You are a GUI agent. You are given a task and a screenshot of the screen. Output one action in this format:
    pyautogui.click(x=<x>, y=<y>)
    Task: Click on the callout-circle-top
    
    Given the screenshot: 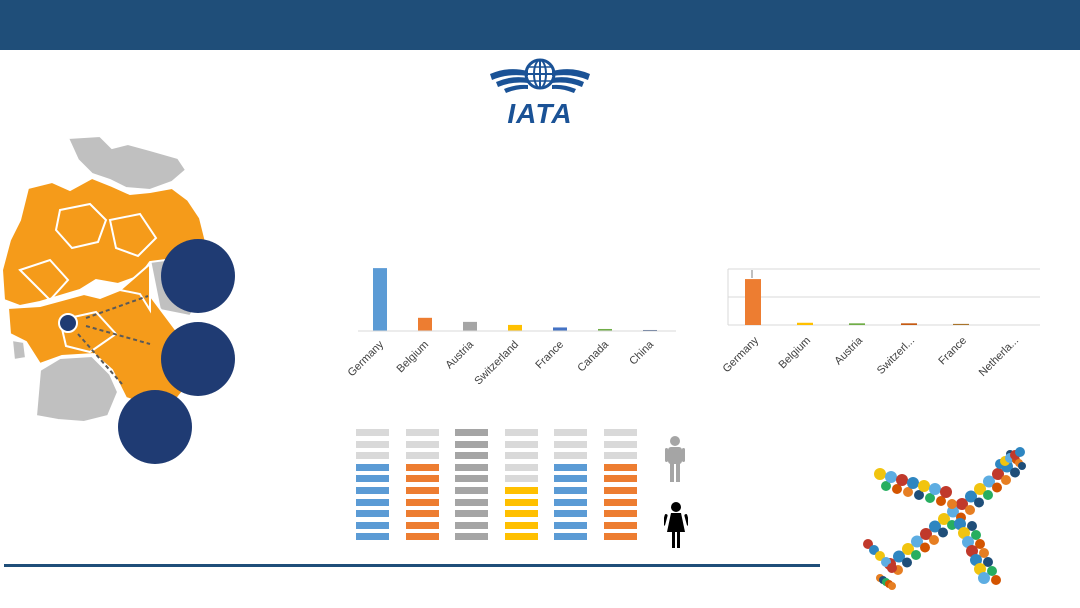 What is the action you would take?
    pyautogui.click(x=198, y=276)
    